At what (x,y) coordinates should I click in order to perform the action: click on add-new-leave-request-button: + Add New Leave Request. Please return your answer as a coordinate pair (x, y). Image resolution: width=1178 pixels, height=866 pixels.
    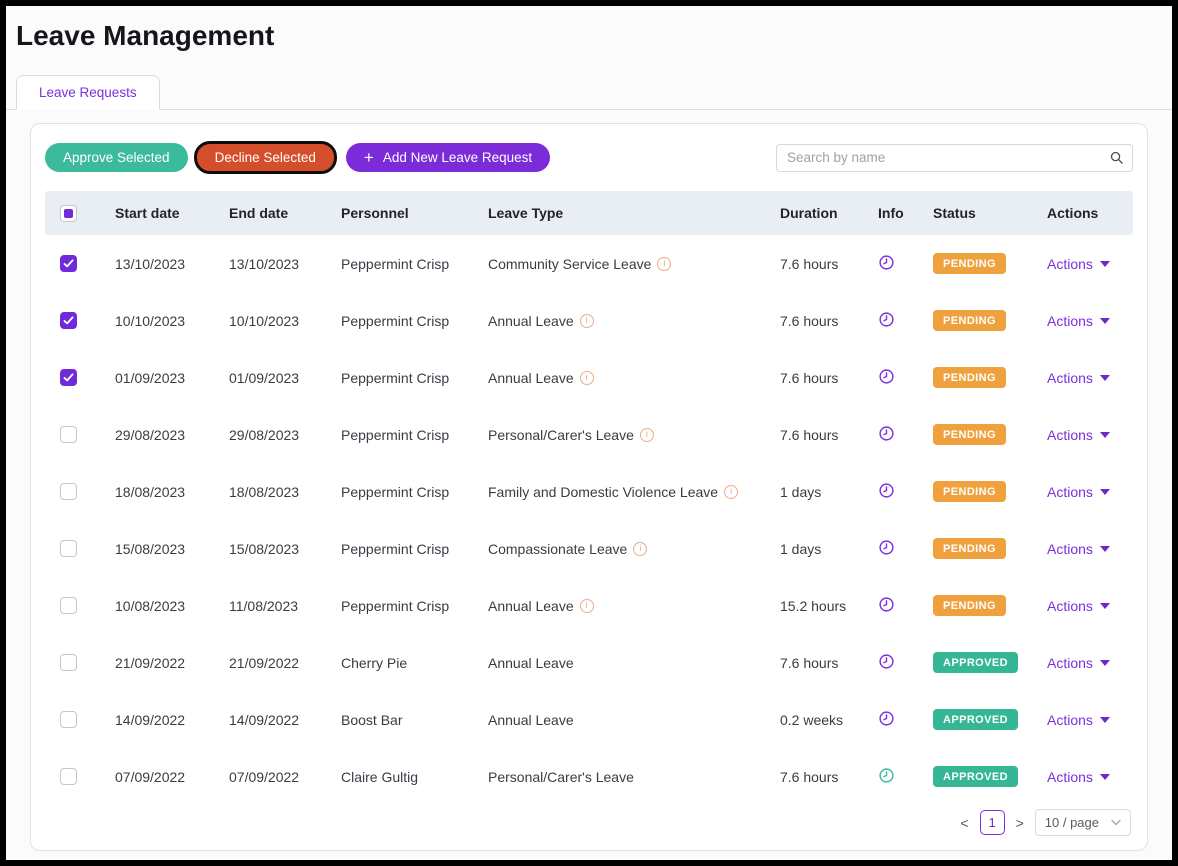
    Looking at the image, I should click on (448, 157).